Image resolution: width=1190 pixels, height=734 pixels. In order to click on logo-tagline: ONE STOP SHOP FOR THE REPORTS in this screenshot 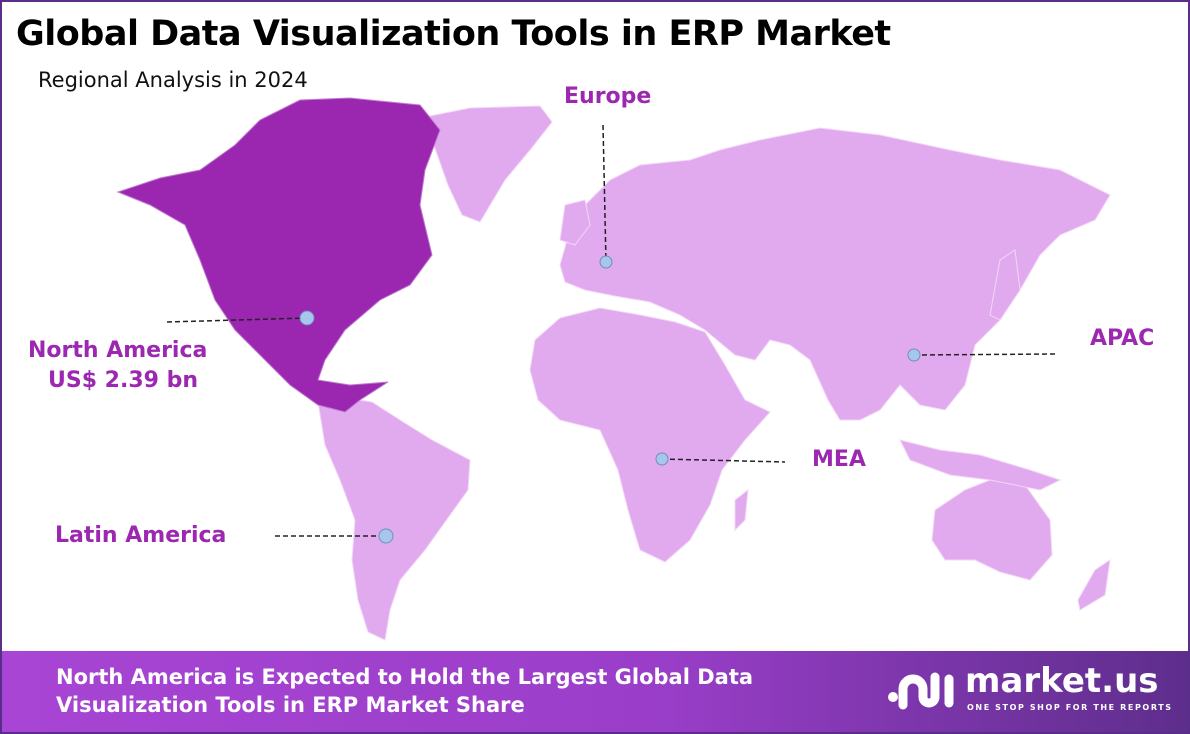, I will do `click(1070, 707)`.